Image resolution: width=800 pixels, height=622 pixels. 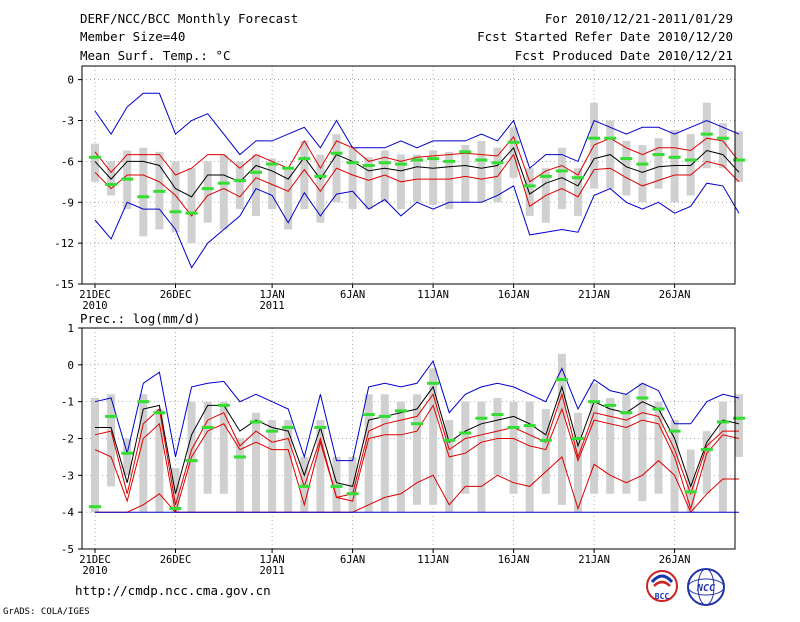 I want to click on x-tick-label: 11JAN, so click(x=433, y=560).